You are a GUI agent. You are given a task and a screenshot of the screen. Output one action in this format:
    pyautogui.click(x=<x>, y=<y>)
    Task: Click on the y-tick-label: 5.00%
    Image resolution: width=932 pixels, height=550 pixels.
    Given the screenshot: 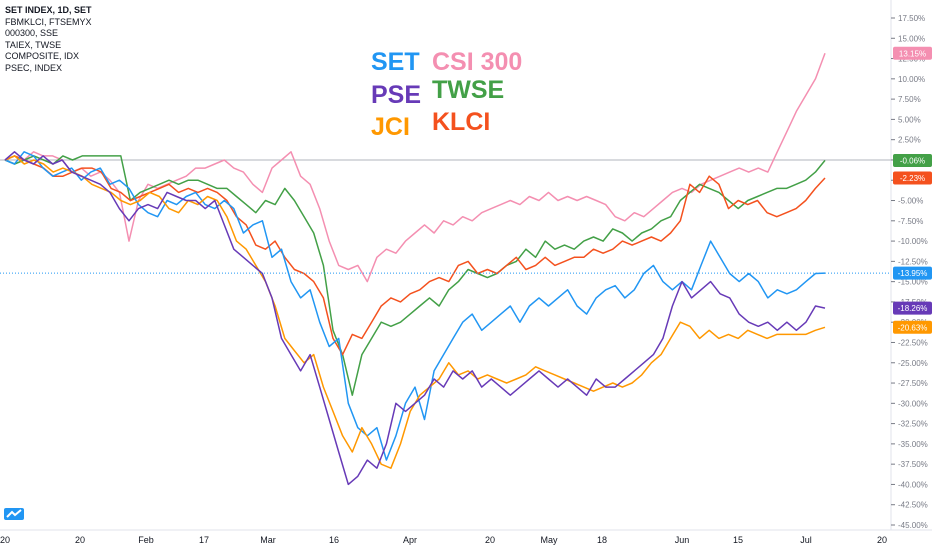 What is the action you would take?
    pyautogui.click(x=909, y=119)
    